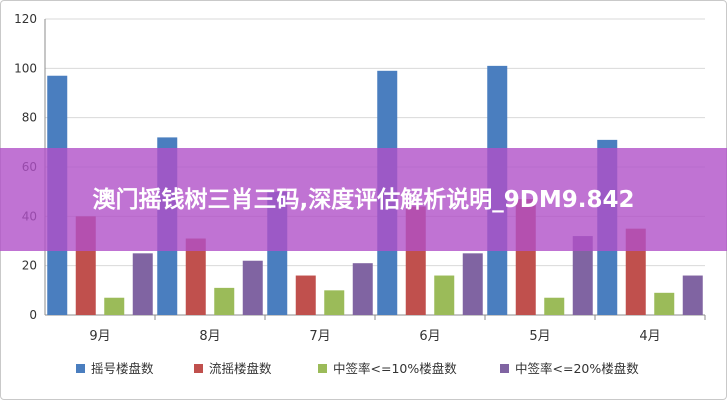 This screenshot has height=400, width=727. I want to click on y-tick-label: 120, so click(25, 19).